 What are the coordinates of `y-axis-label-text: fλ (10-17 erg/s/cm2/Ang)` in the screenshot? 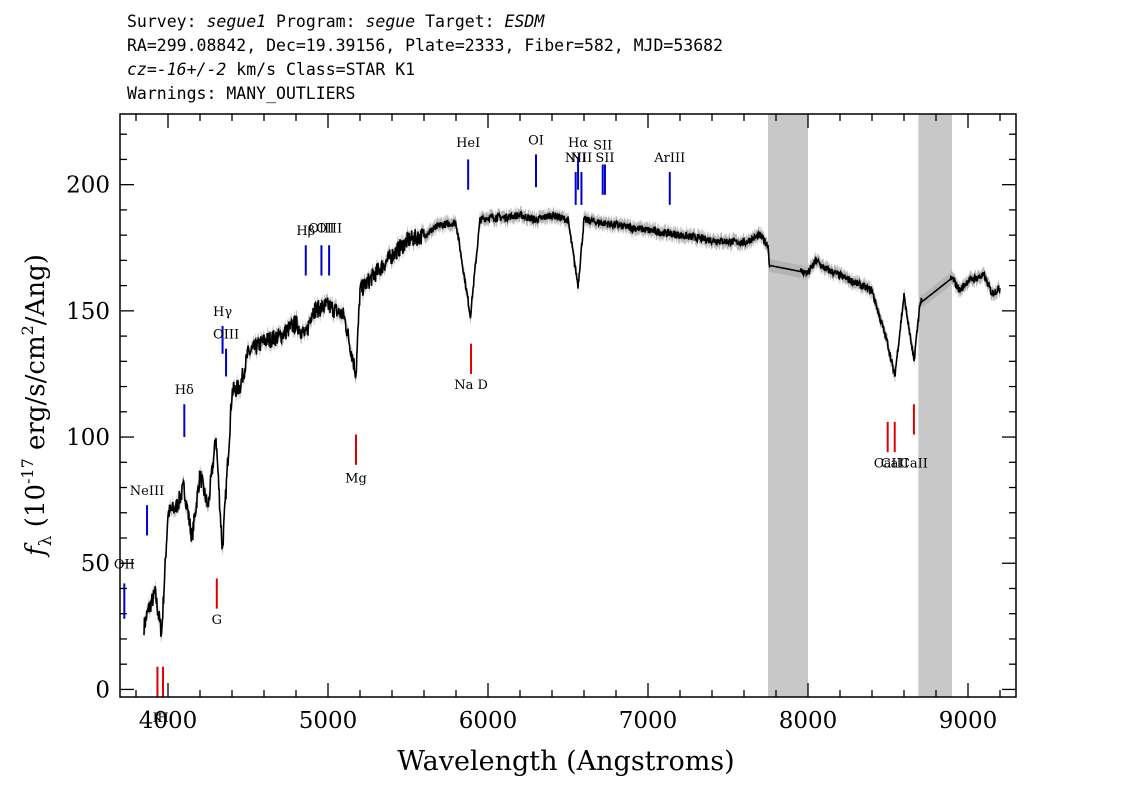 It's located at (37, 406).